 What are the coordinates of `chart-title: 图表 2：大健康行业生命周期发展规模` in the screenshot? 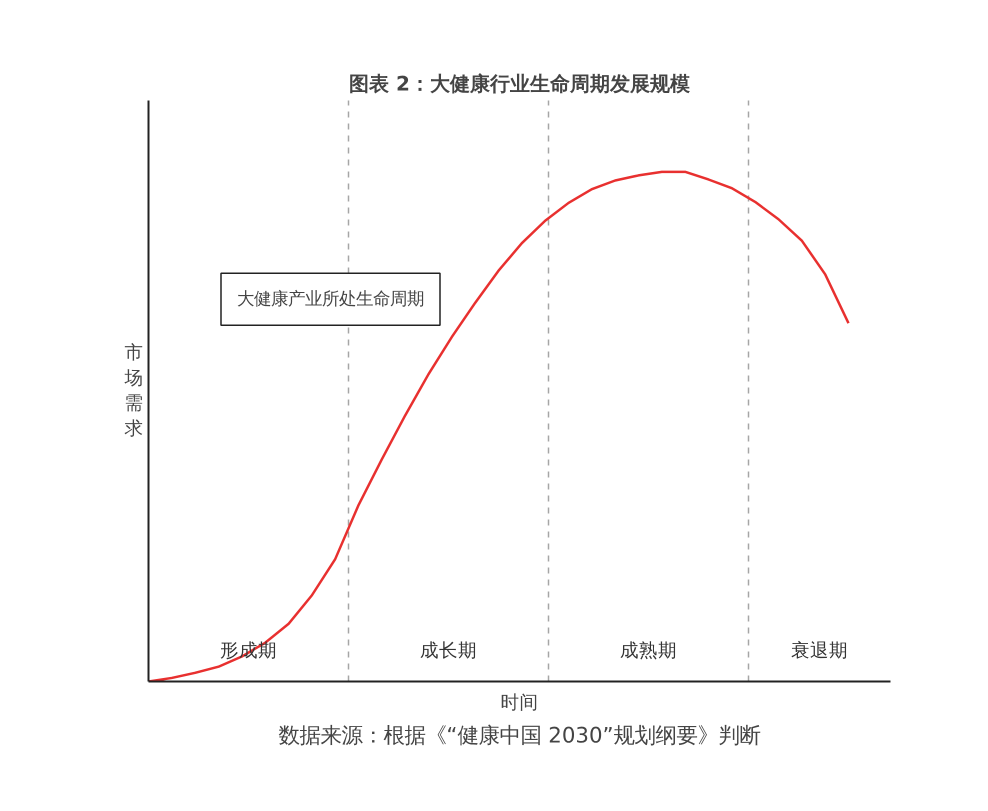 It's located at (519, 84).